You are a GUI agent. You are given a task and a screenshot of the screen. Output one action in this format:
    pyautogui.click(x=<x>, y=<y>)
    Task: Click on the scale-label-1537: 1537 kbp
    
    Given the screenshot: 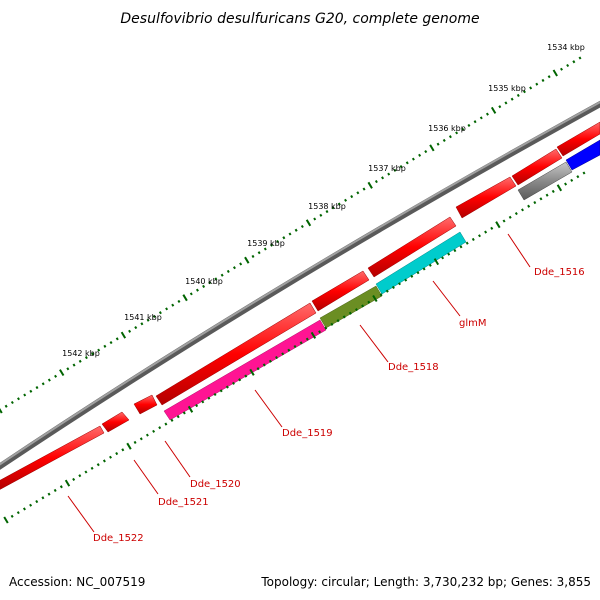 What is the action you would take?
    pyautogui.click(x=387, y=168)
    